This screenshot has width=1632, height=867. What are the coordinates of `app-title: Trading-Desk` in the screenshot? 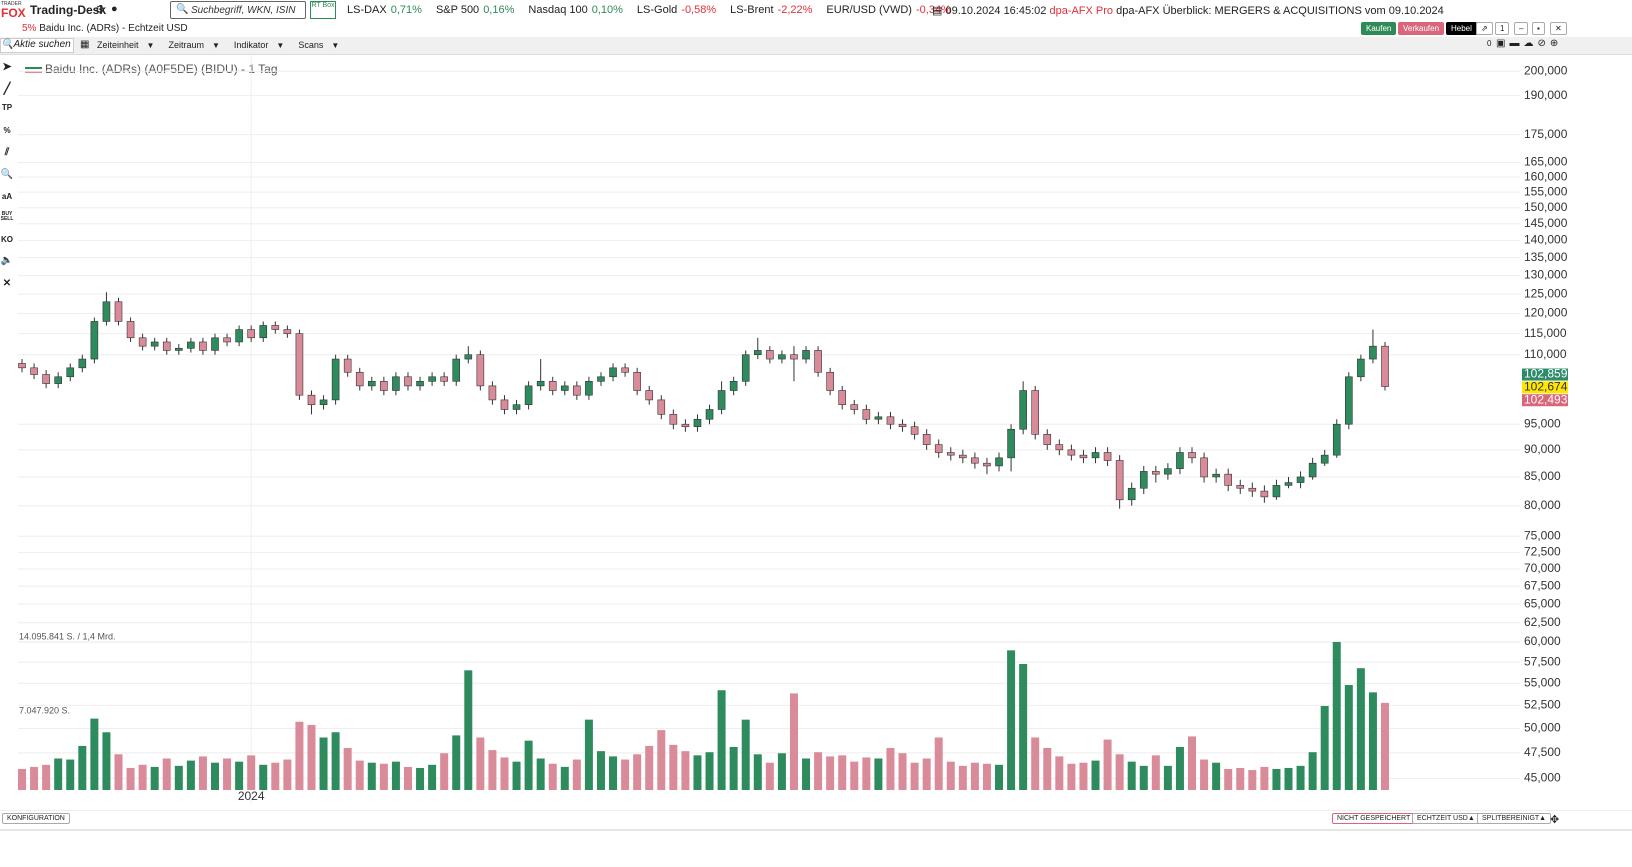 It's located at (68, 10).